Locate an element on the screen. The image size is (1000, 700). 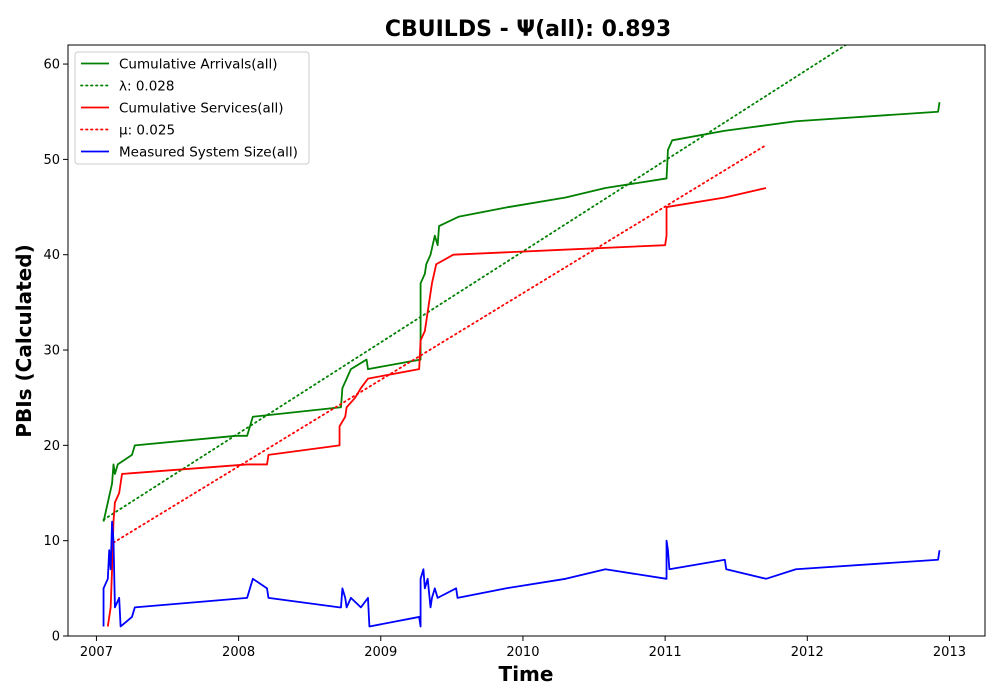
legend-label: Cumulative Services(all) is located at coordinates (201, 109).